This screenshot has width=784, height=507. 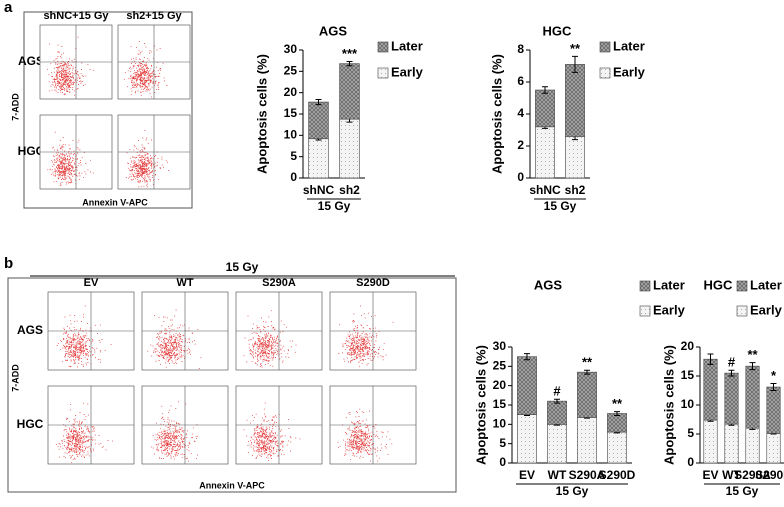 I want to click on x-tick-label: S290D, so click(x=617, y=475).